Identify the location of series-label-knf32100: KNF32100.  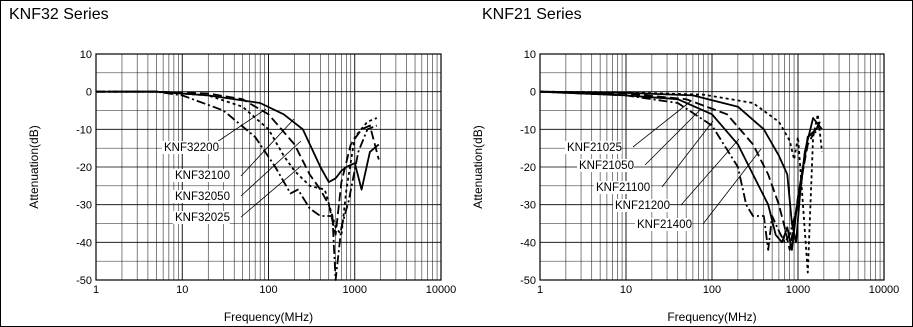
(202, 176).